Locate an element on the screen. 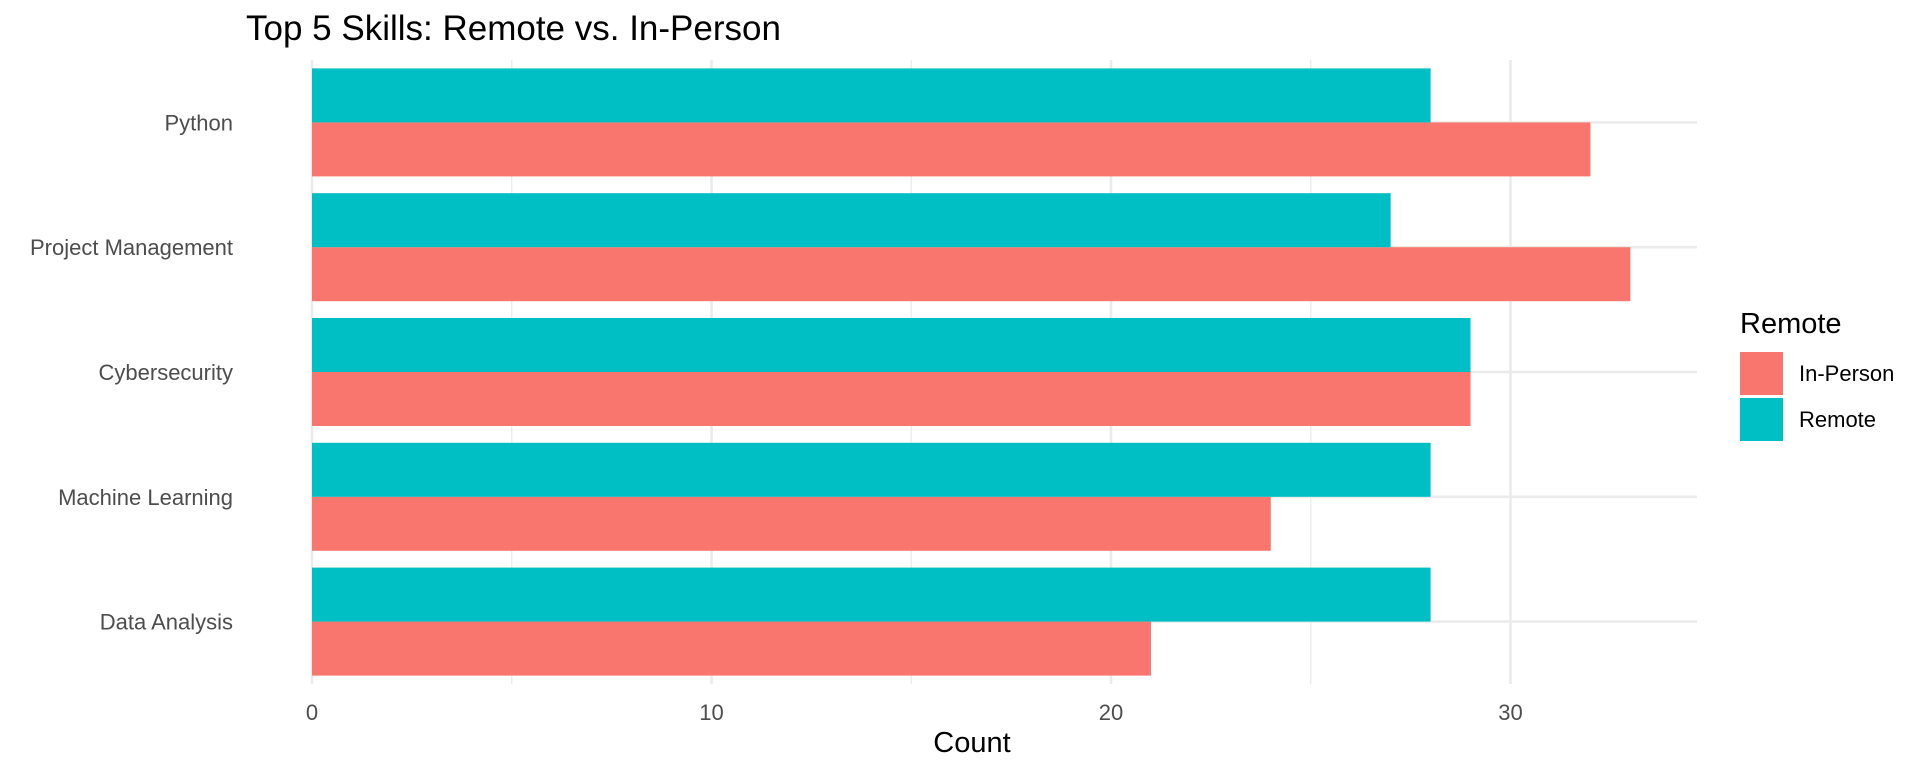  x-axis-ticks: 0 10 20 30 is located at coordinates (914, 712).